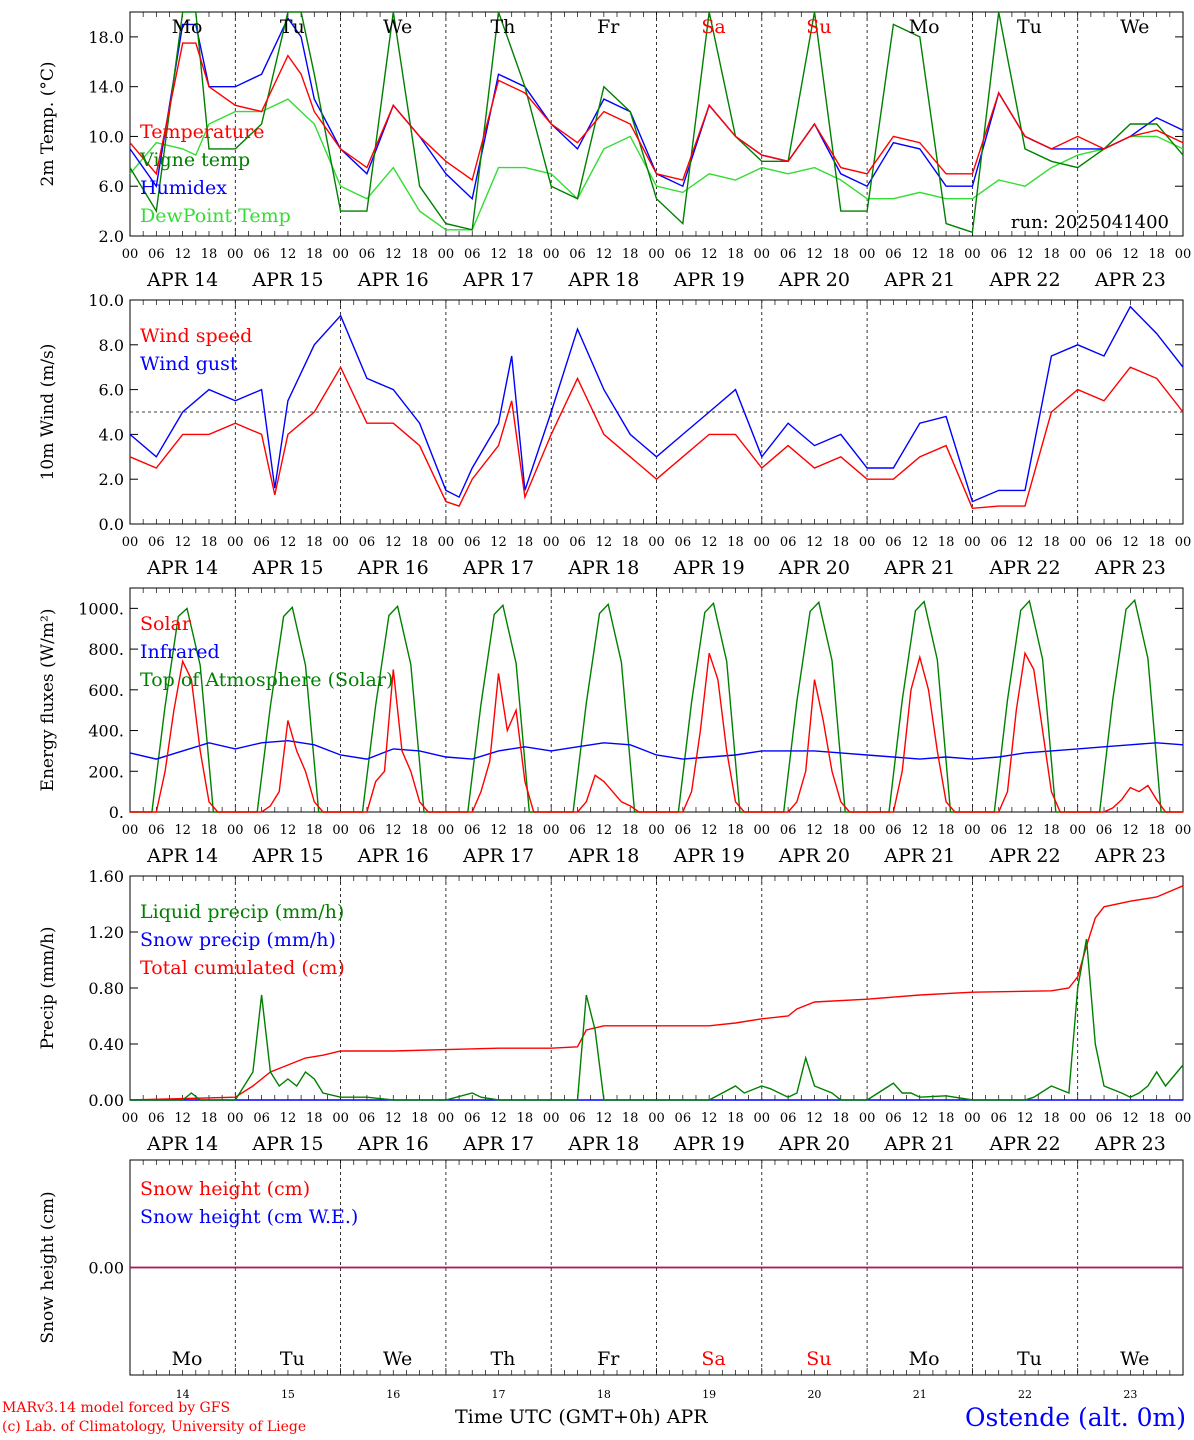 This screenshot has height=1440, width=1194. I want to click on energy-hour-label-final: 00, so click(1183, 830).